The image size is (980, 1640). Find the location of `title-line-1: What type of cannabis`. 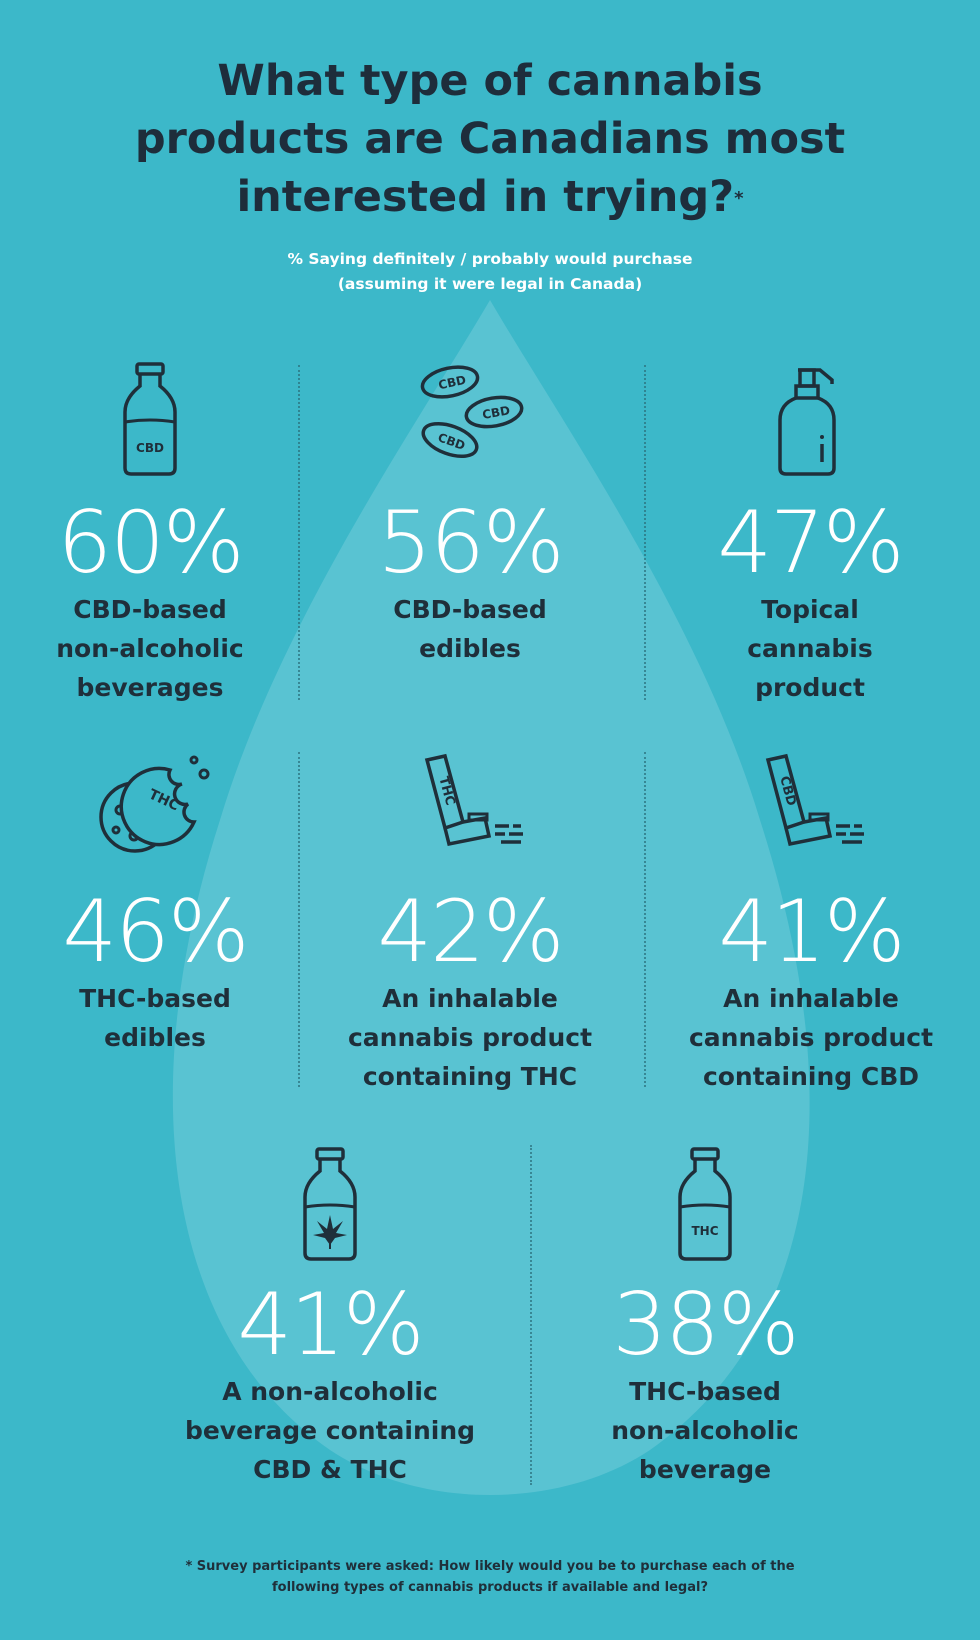

title-line-1: What type of cannabis is located at coordinates (490, 81).